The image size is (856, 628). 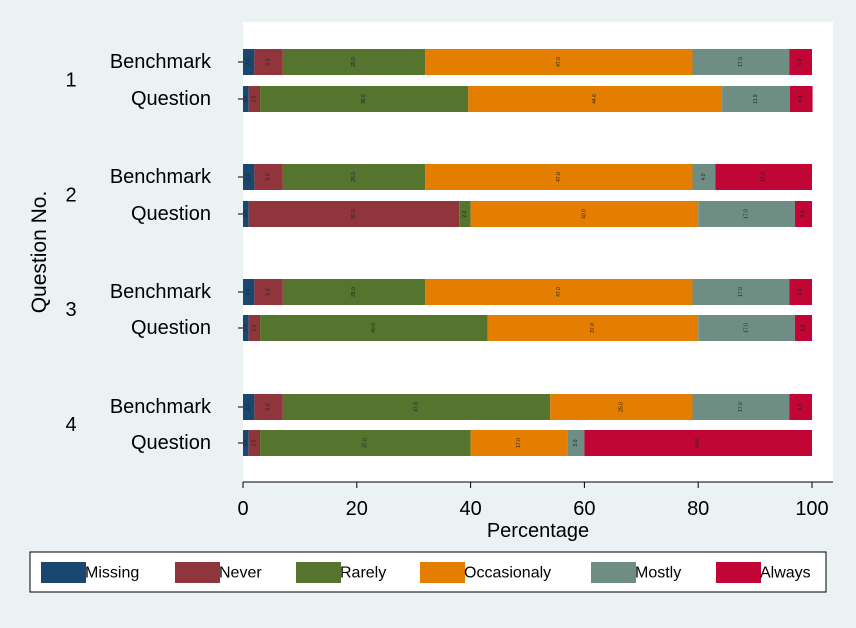 I want to click on legend-label: Always, so click(x=785, y=573).